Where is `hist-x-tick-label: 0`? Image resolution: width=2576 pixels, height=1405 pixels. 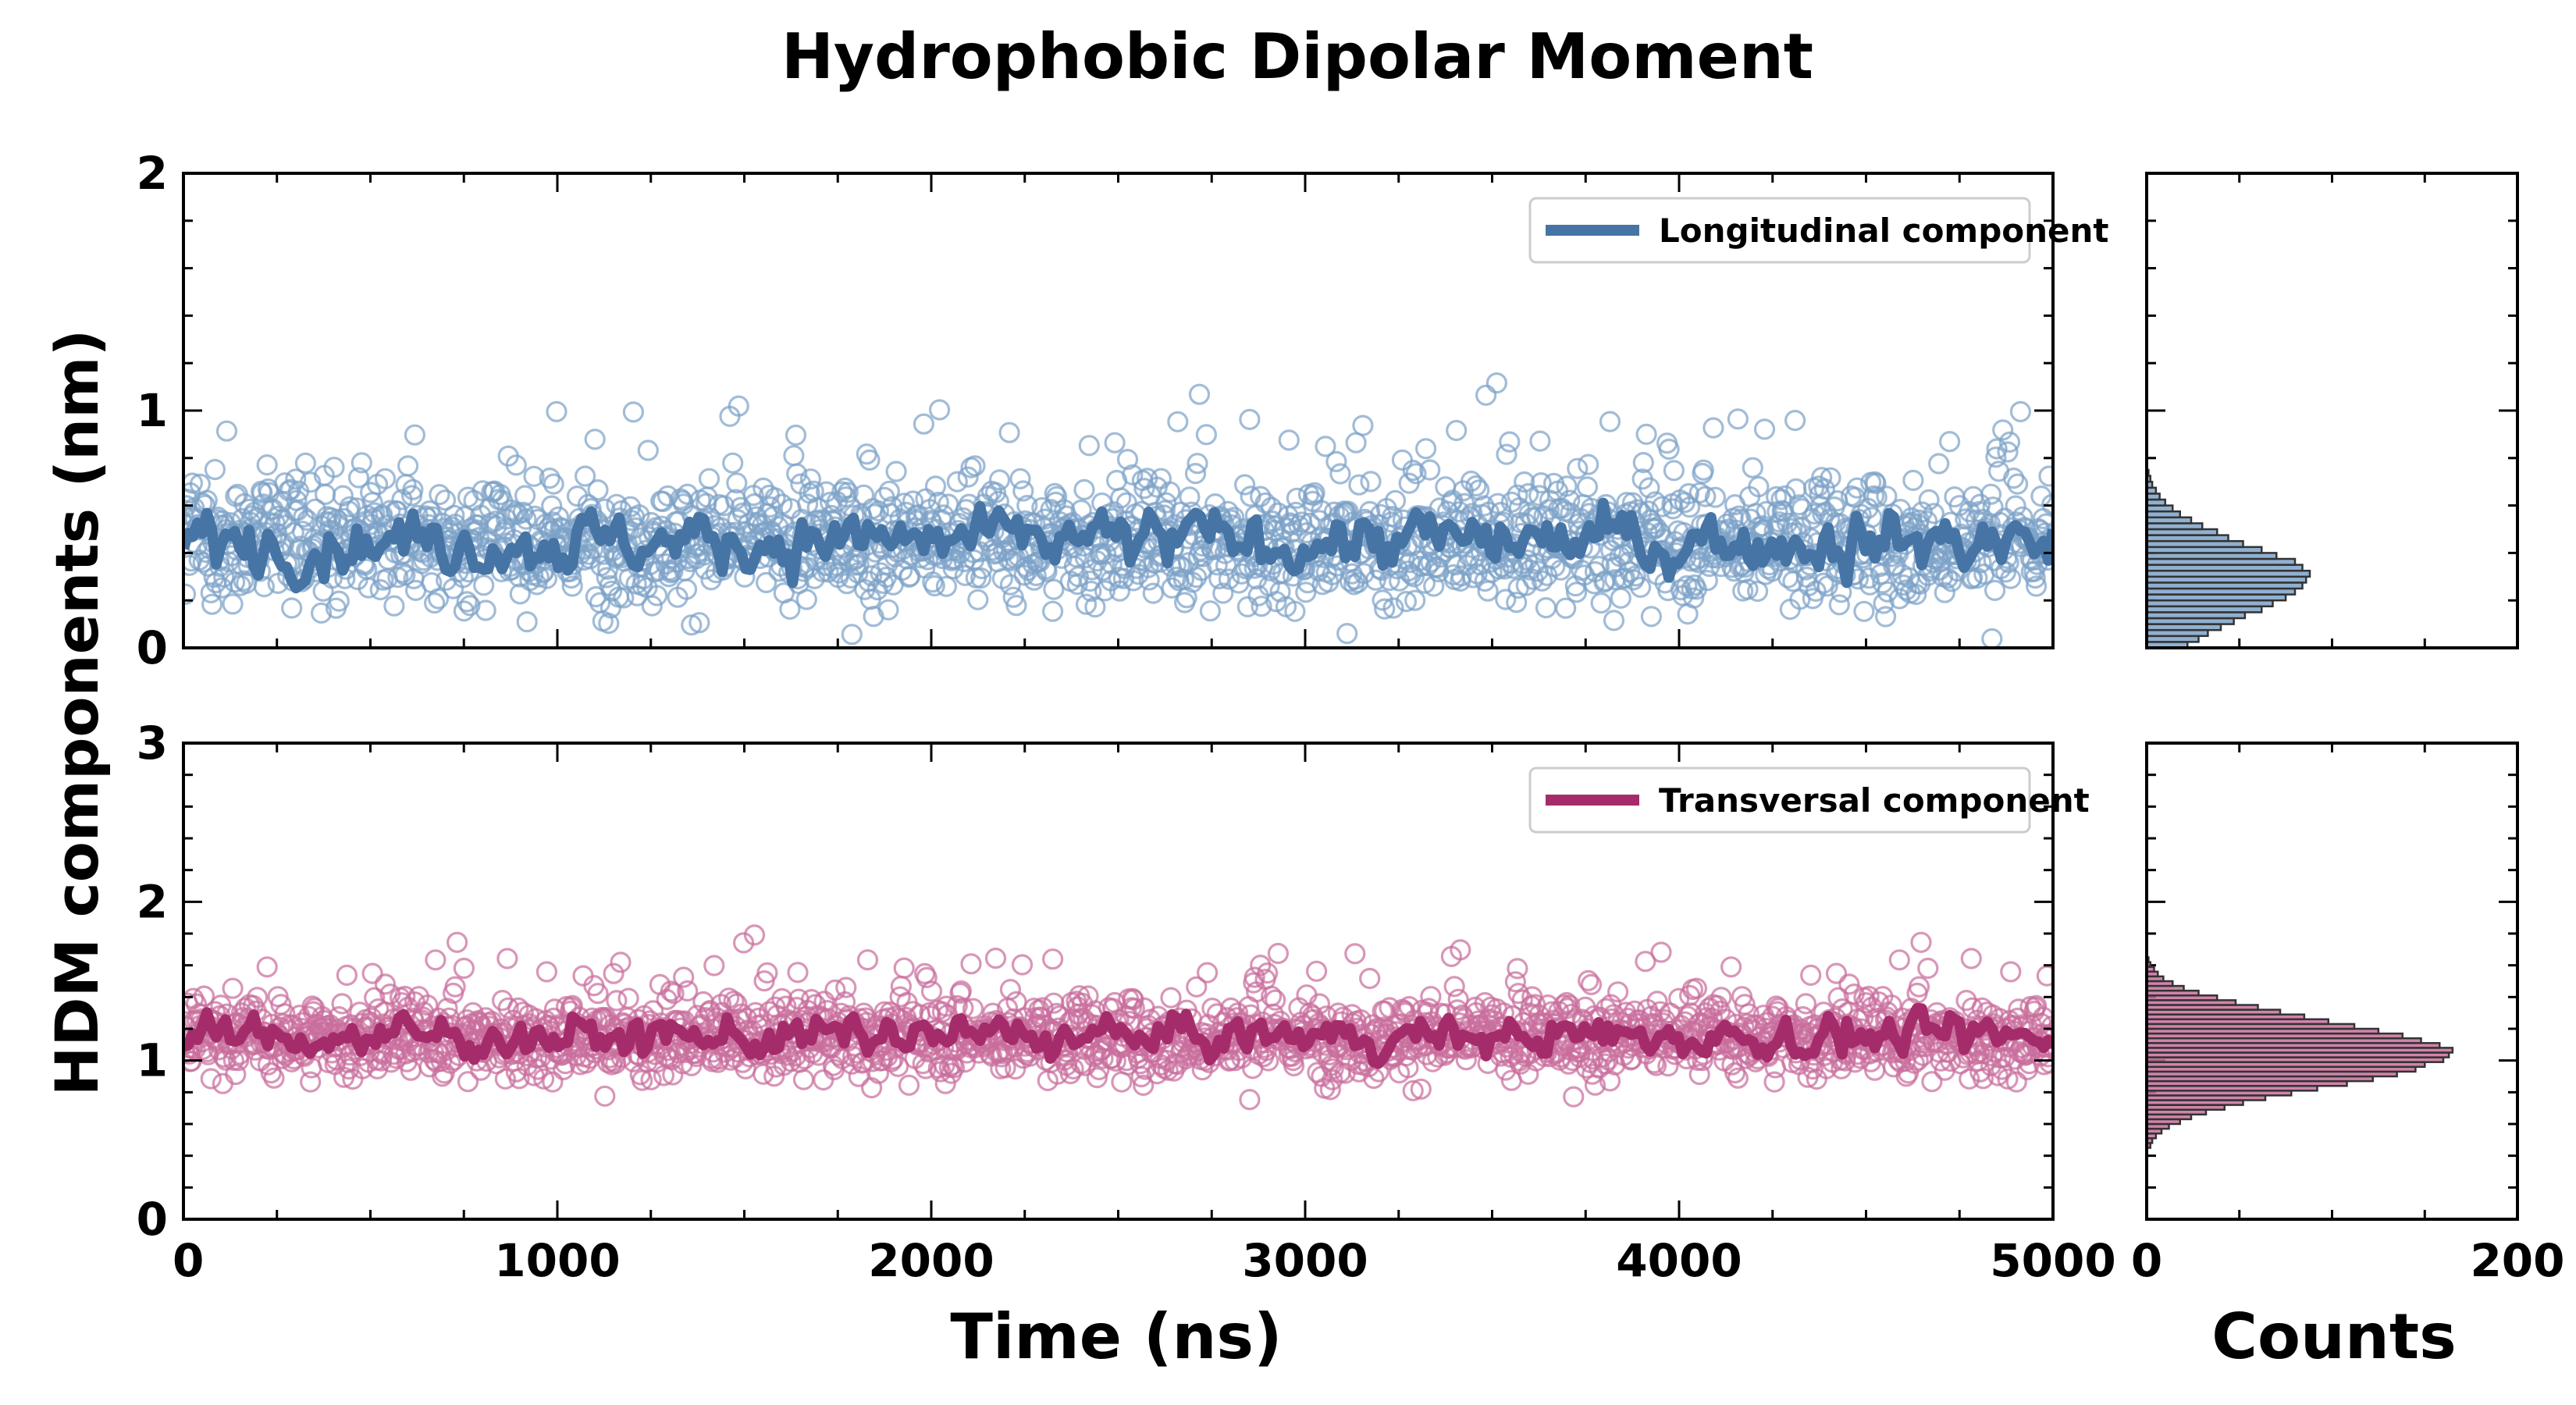
hist-x-tick-label: 0 is located at coordinates (2146, 1260).